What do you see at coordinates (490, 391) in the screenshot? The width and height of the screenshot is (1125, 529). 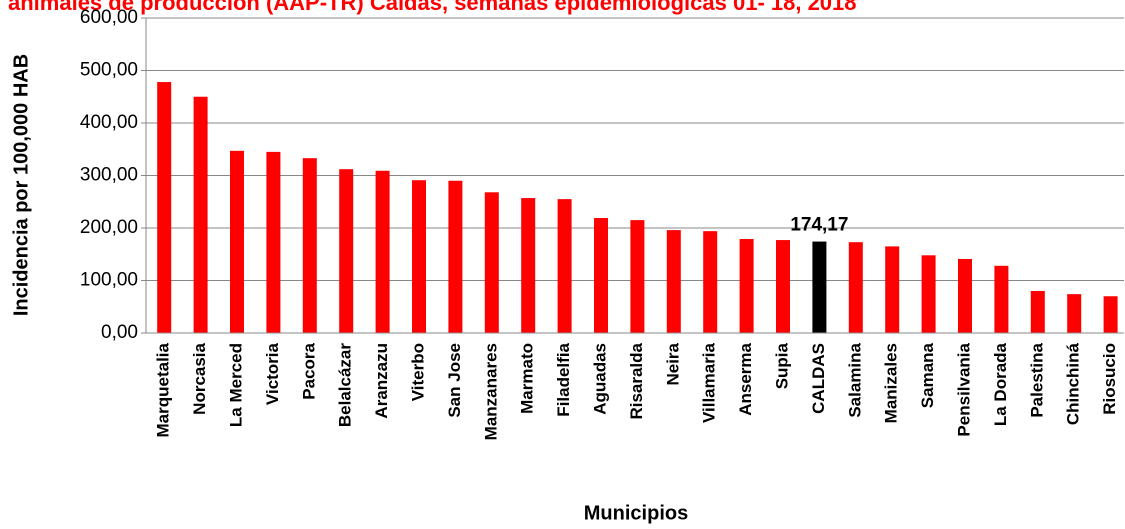 I see `x-tick-label: Manzanares` at bounding box center [490, 391].